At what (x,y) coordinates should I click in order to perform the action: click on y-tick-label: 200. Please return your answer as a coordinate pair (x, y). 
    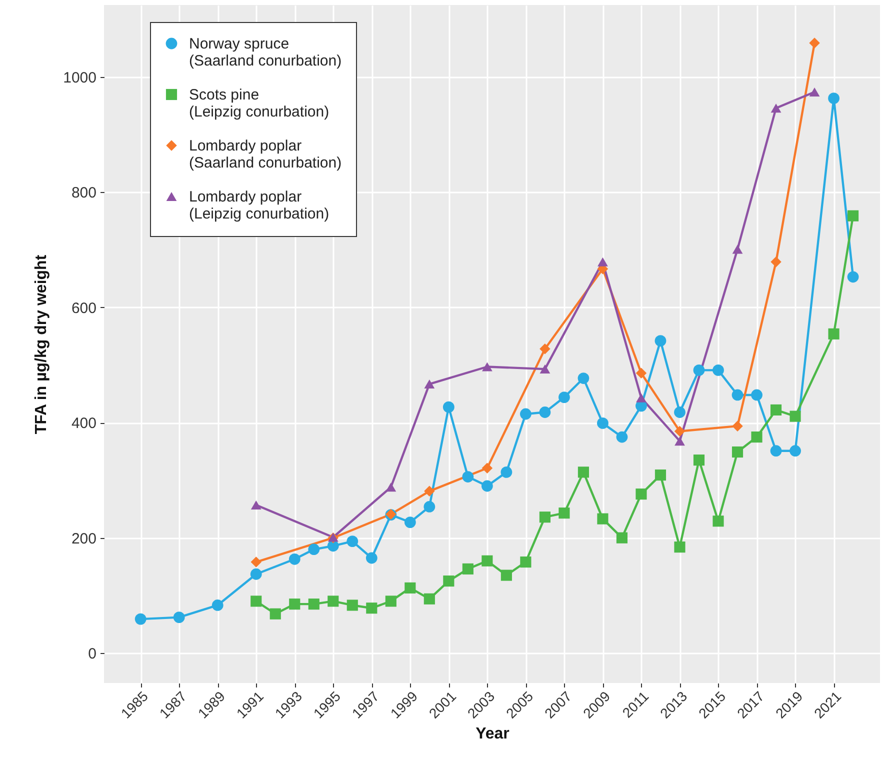
    Looking at the image, I should click on (83, 539).